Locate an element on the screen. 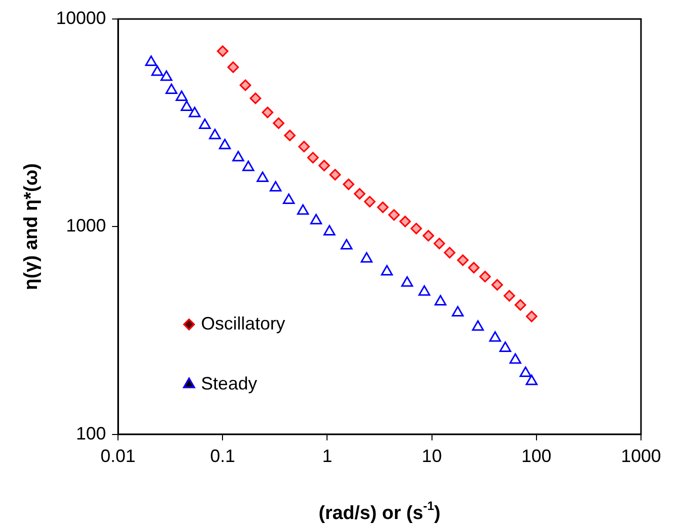 The image size is (674, 532). y-tick-label: 100 is located at coordinates (91, 433).